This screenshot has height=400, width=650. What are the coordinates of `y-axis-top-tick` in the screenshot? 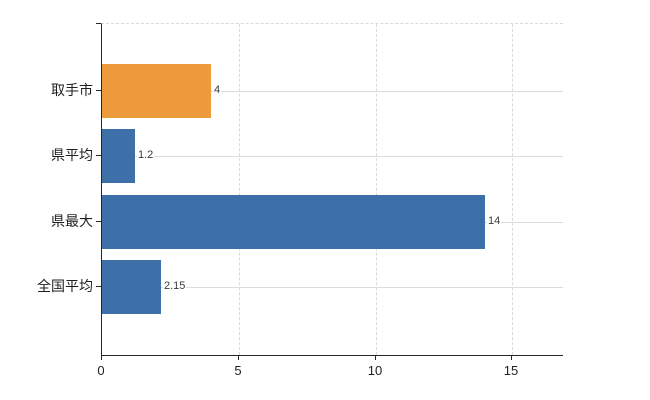 It's located at (98, 23).